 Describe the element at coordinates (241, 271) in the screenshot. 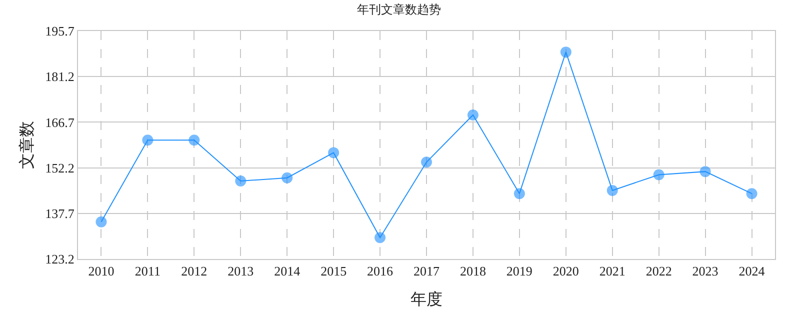

I see `x-tick-label: 2013` at that location.